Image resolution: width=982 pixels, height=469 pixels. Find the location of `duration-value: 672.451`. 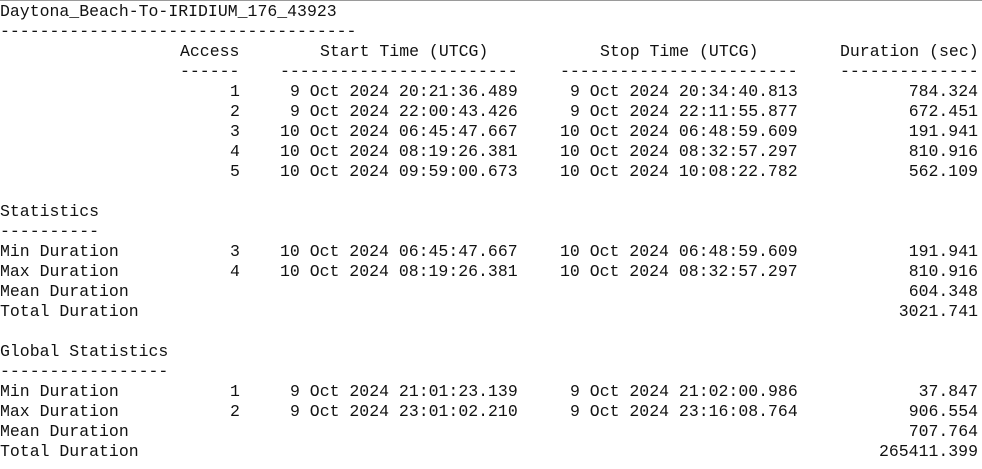

duration-value: 672.451 is located at coordinates (943, 111).